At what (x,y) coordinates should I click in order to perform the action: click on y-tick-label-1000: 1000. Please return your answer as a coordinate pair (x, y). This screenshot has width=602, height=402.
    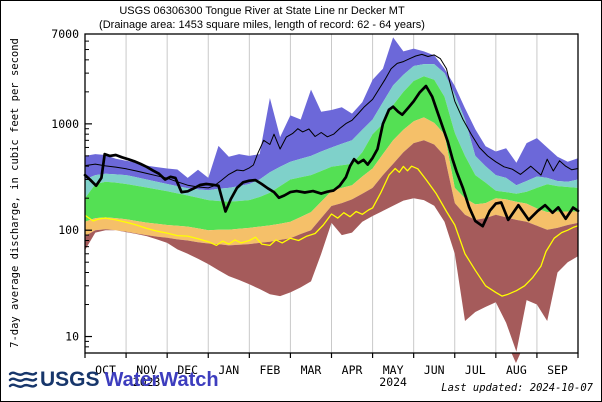
    Looking at the image, I should click on (65, 124).